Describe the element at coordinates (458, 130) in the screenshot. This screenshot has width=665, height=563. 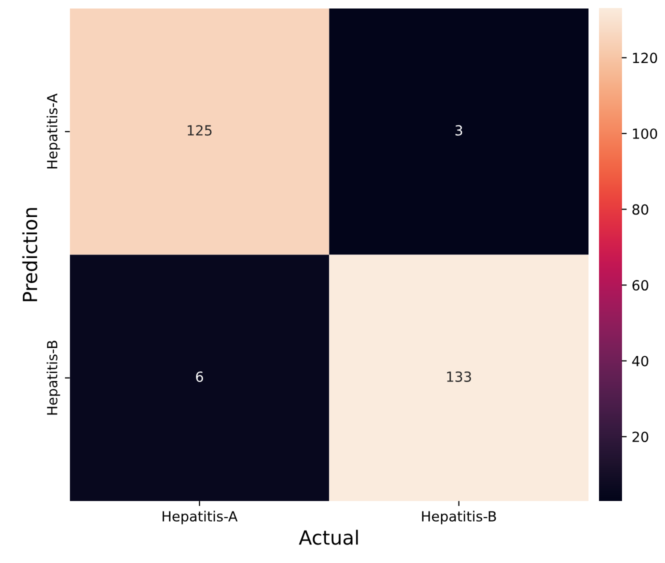
I see `data-label: 3` at that location.